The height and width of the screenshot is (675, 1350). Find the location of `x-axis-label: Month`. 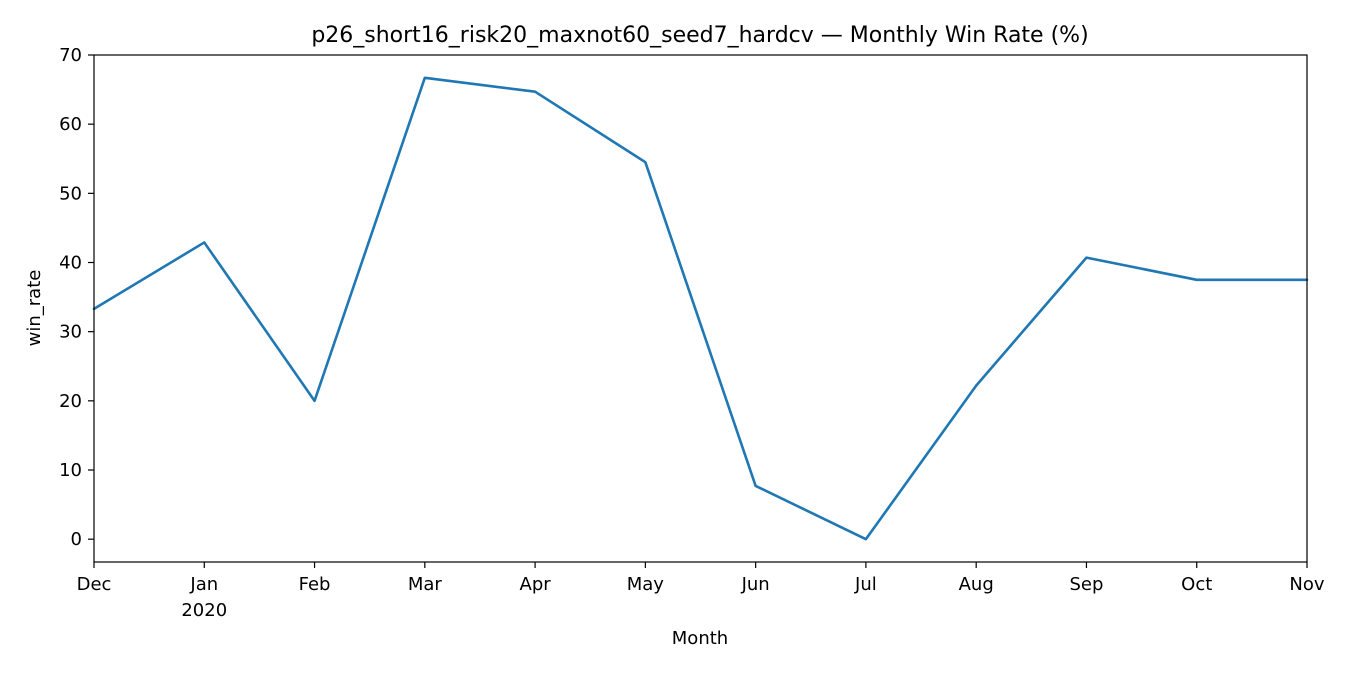

x-axis-label: Month is located at coordinates (700, 638).